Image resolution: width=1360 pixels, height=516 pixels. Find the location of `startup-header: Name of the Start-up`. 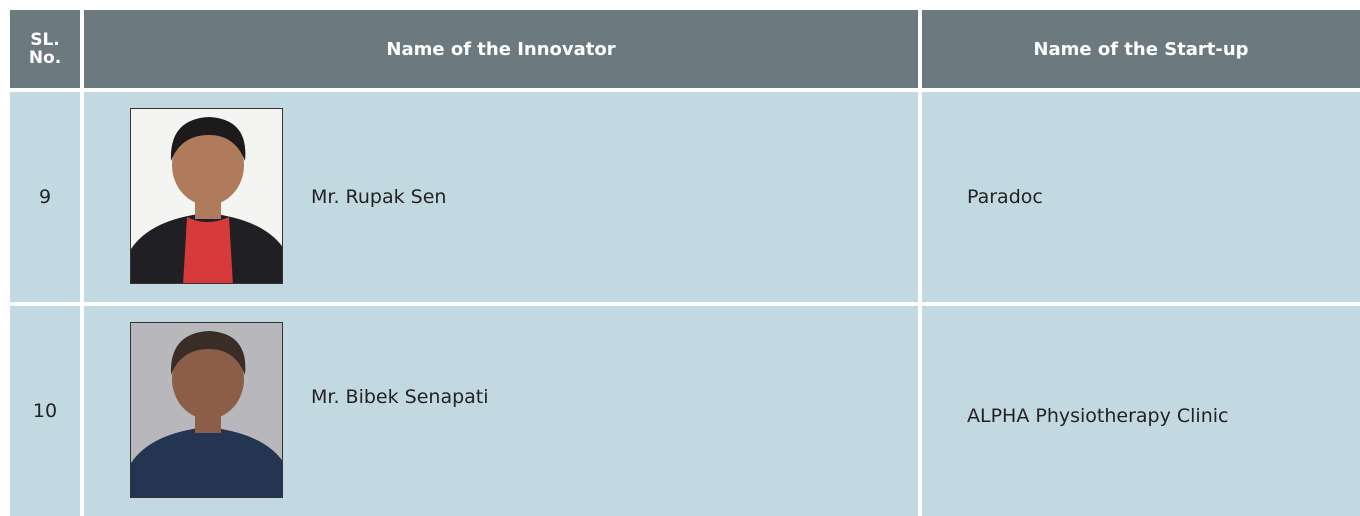

startup-header: Name of the Start-up is located at coordinates (1141, 49).